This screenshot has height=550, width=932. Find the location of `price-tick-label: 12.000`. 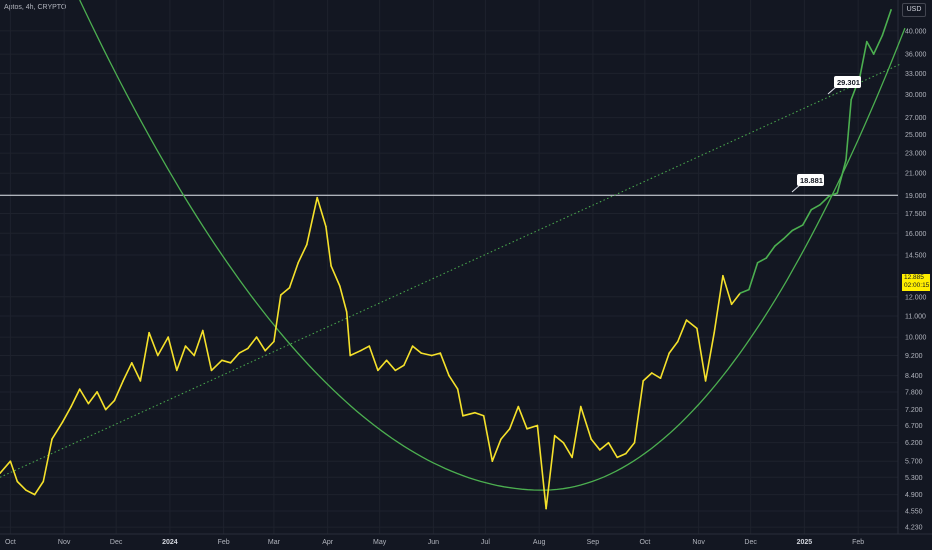

price-tick-label: 12.000 is located at coordinates (916, 297).